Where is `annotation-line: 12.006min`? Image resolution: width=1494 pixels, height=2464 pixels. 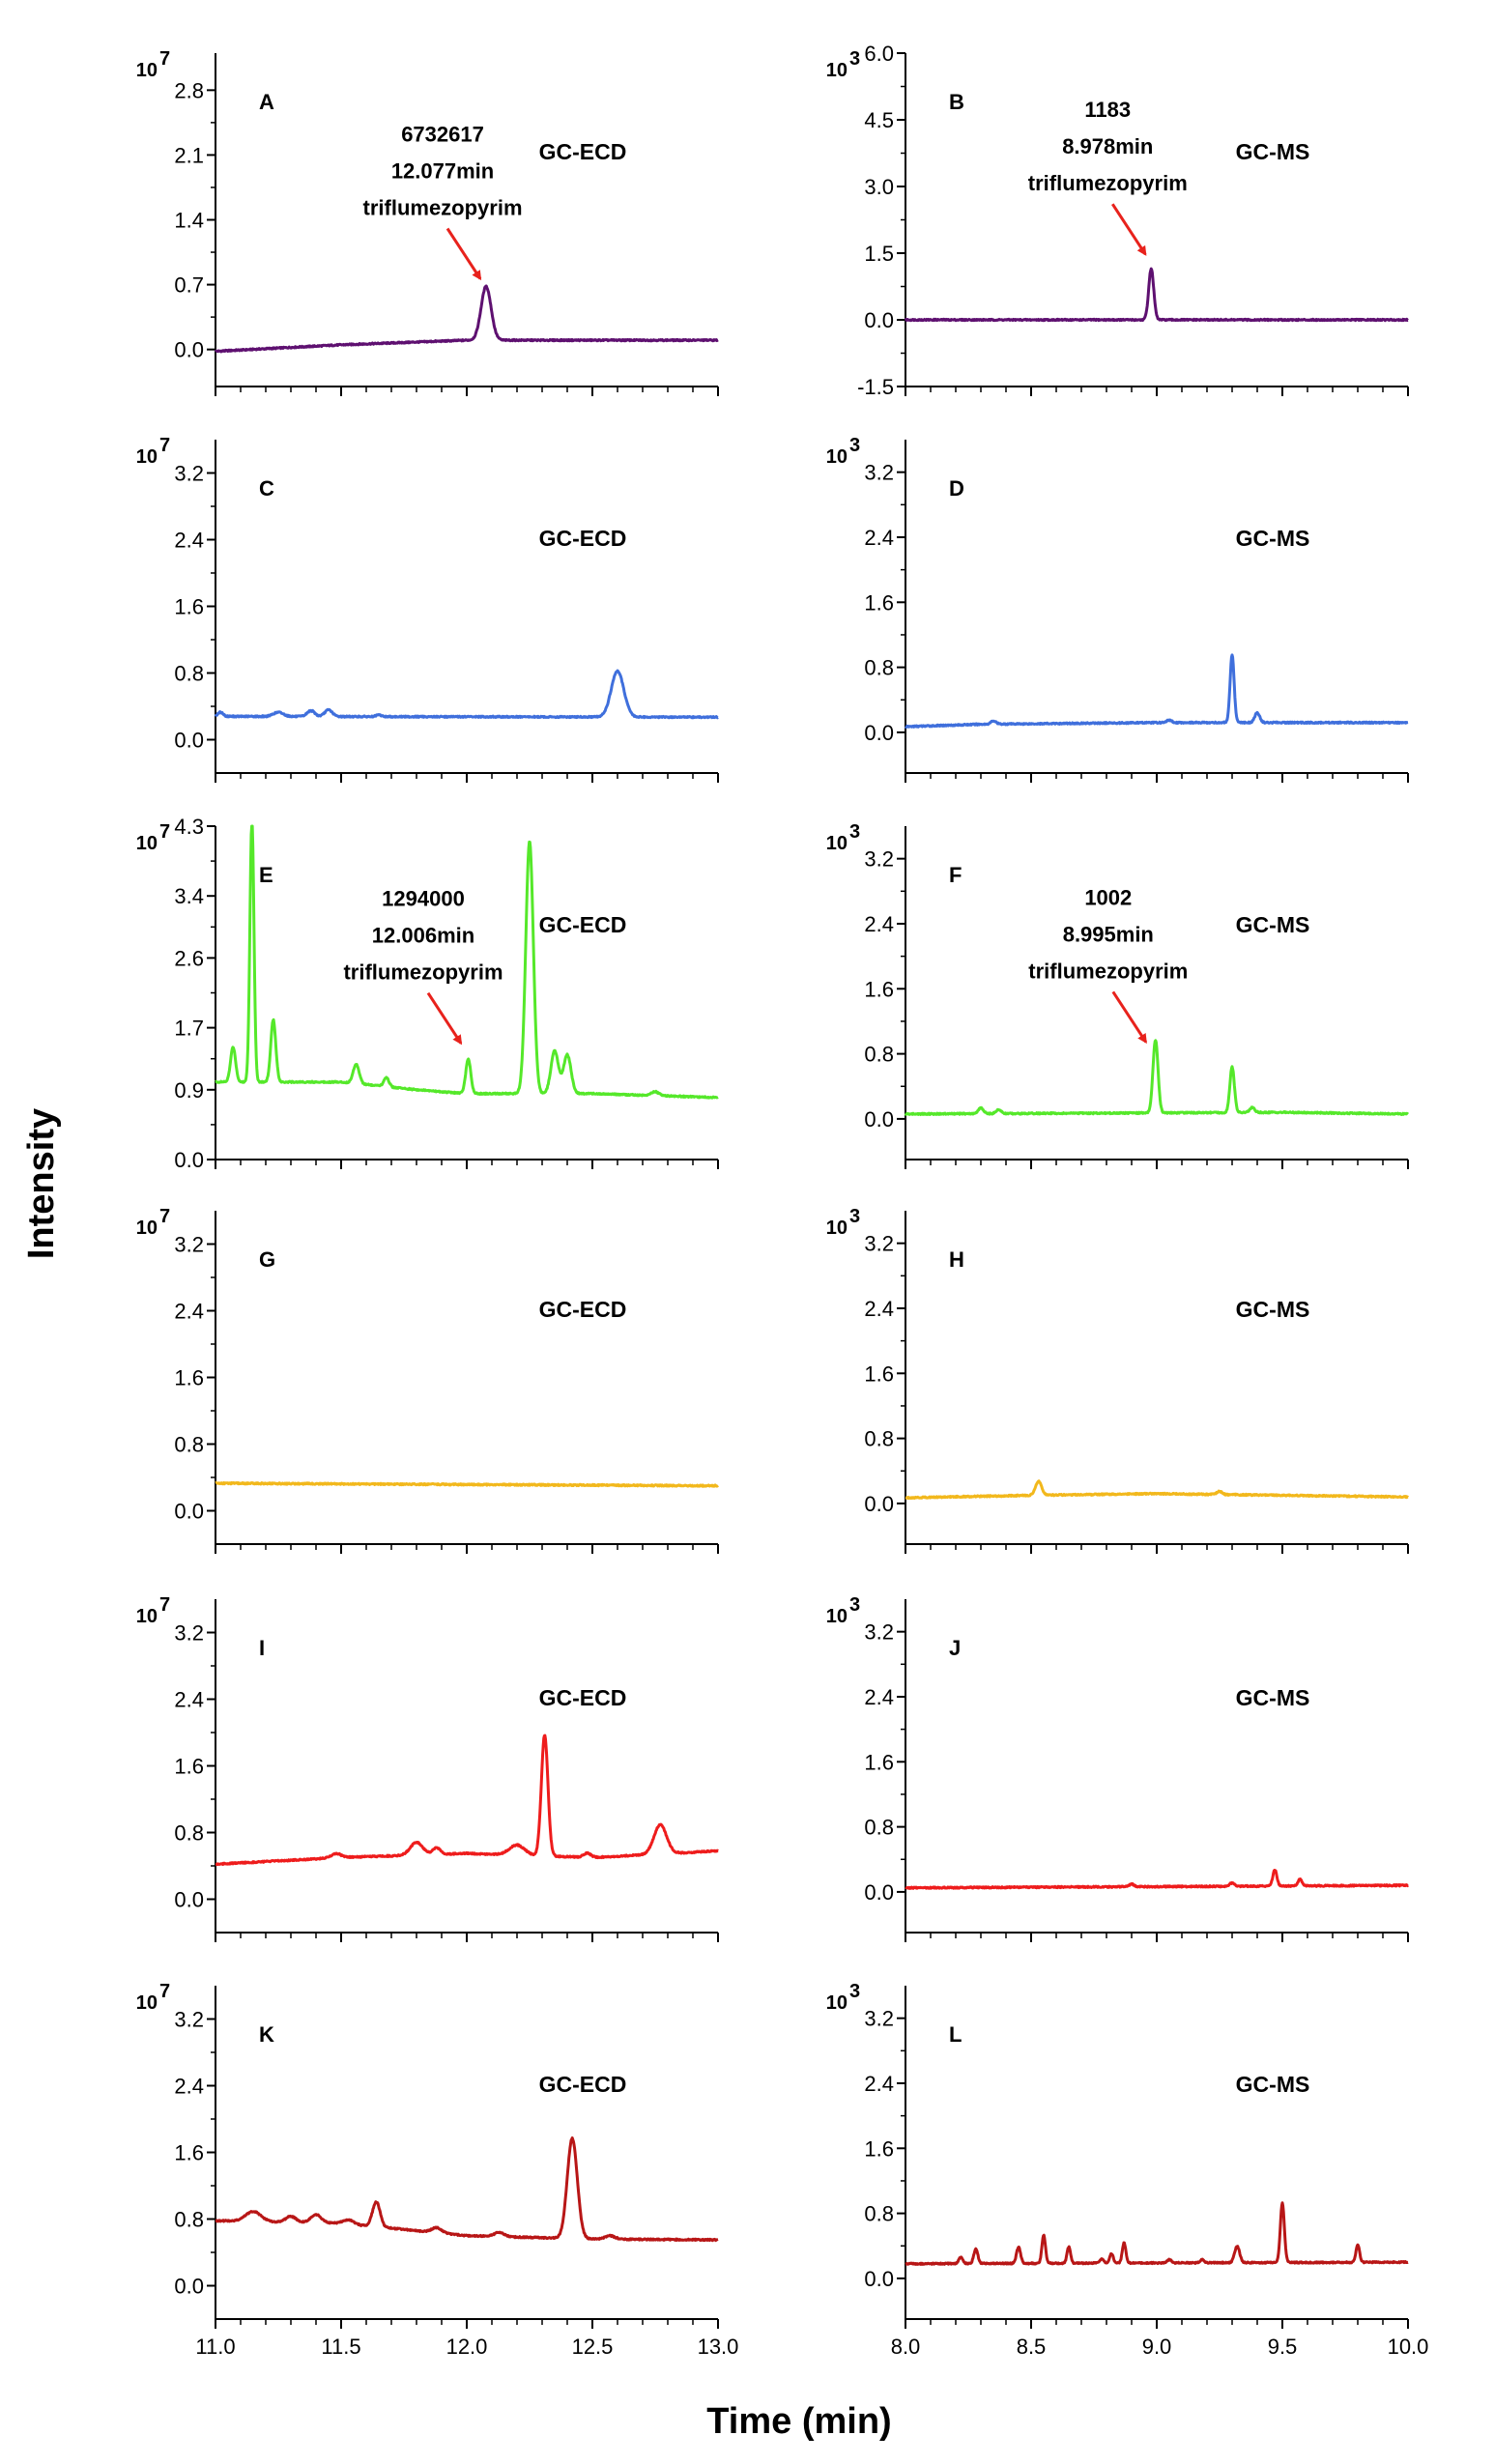
annotation-line: 12.006min is located at coordinates (423, 936).